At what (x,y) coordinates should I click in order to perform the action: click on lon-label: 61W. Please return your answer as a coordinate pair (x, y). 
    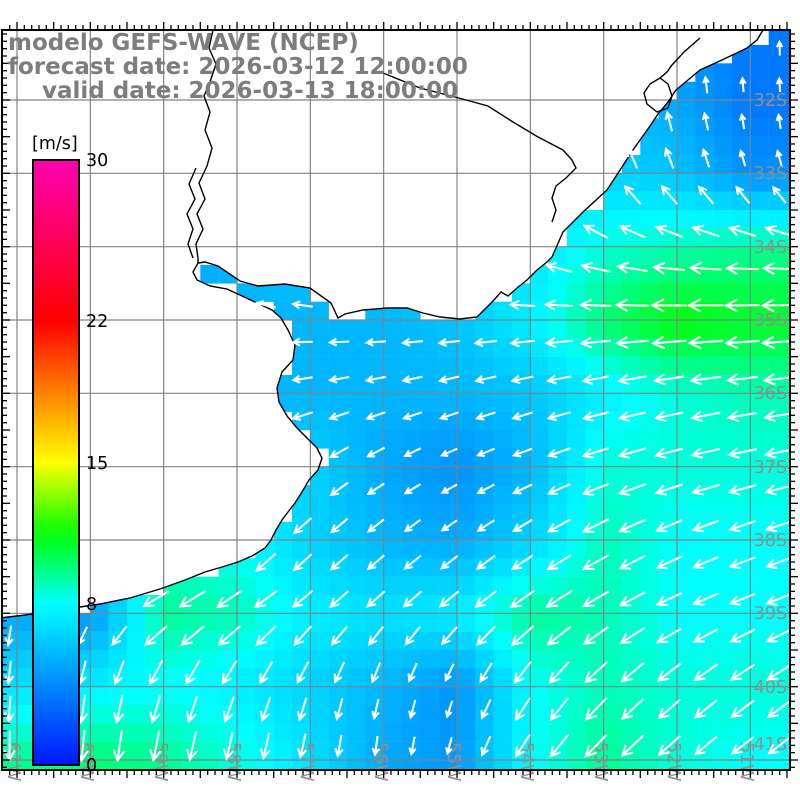
    Looking at the image, I should click on (13, 762).